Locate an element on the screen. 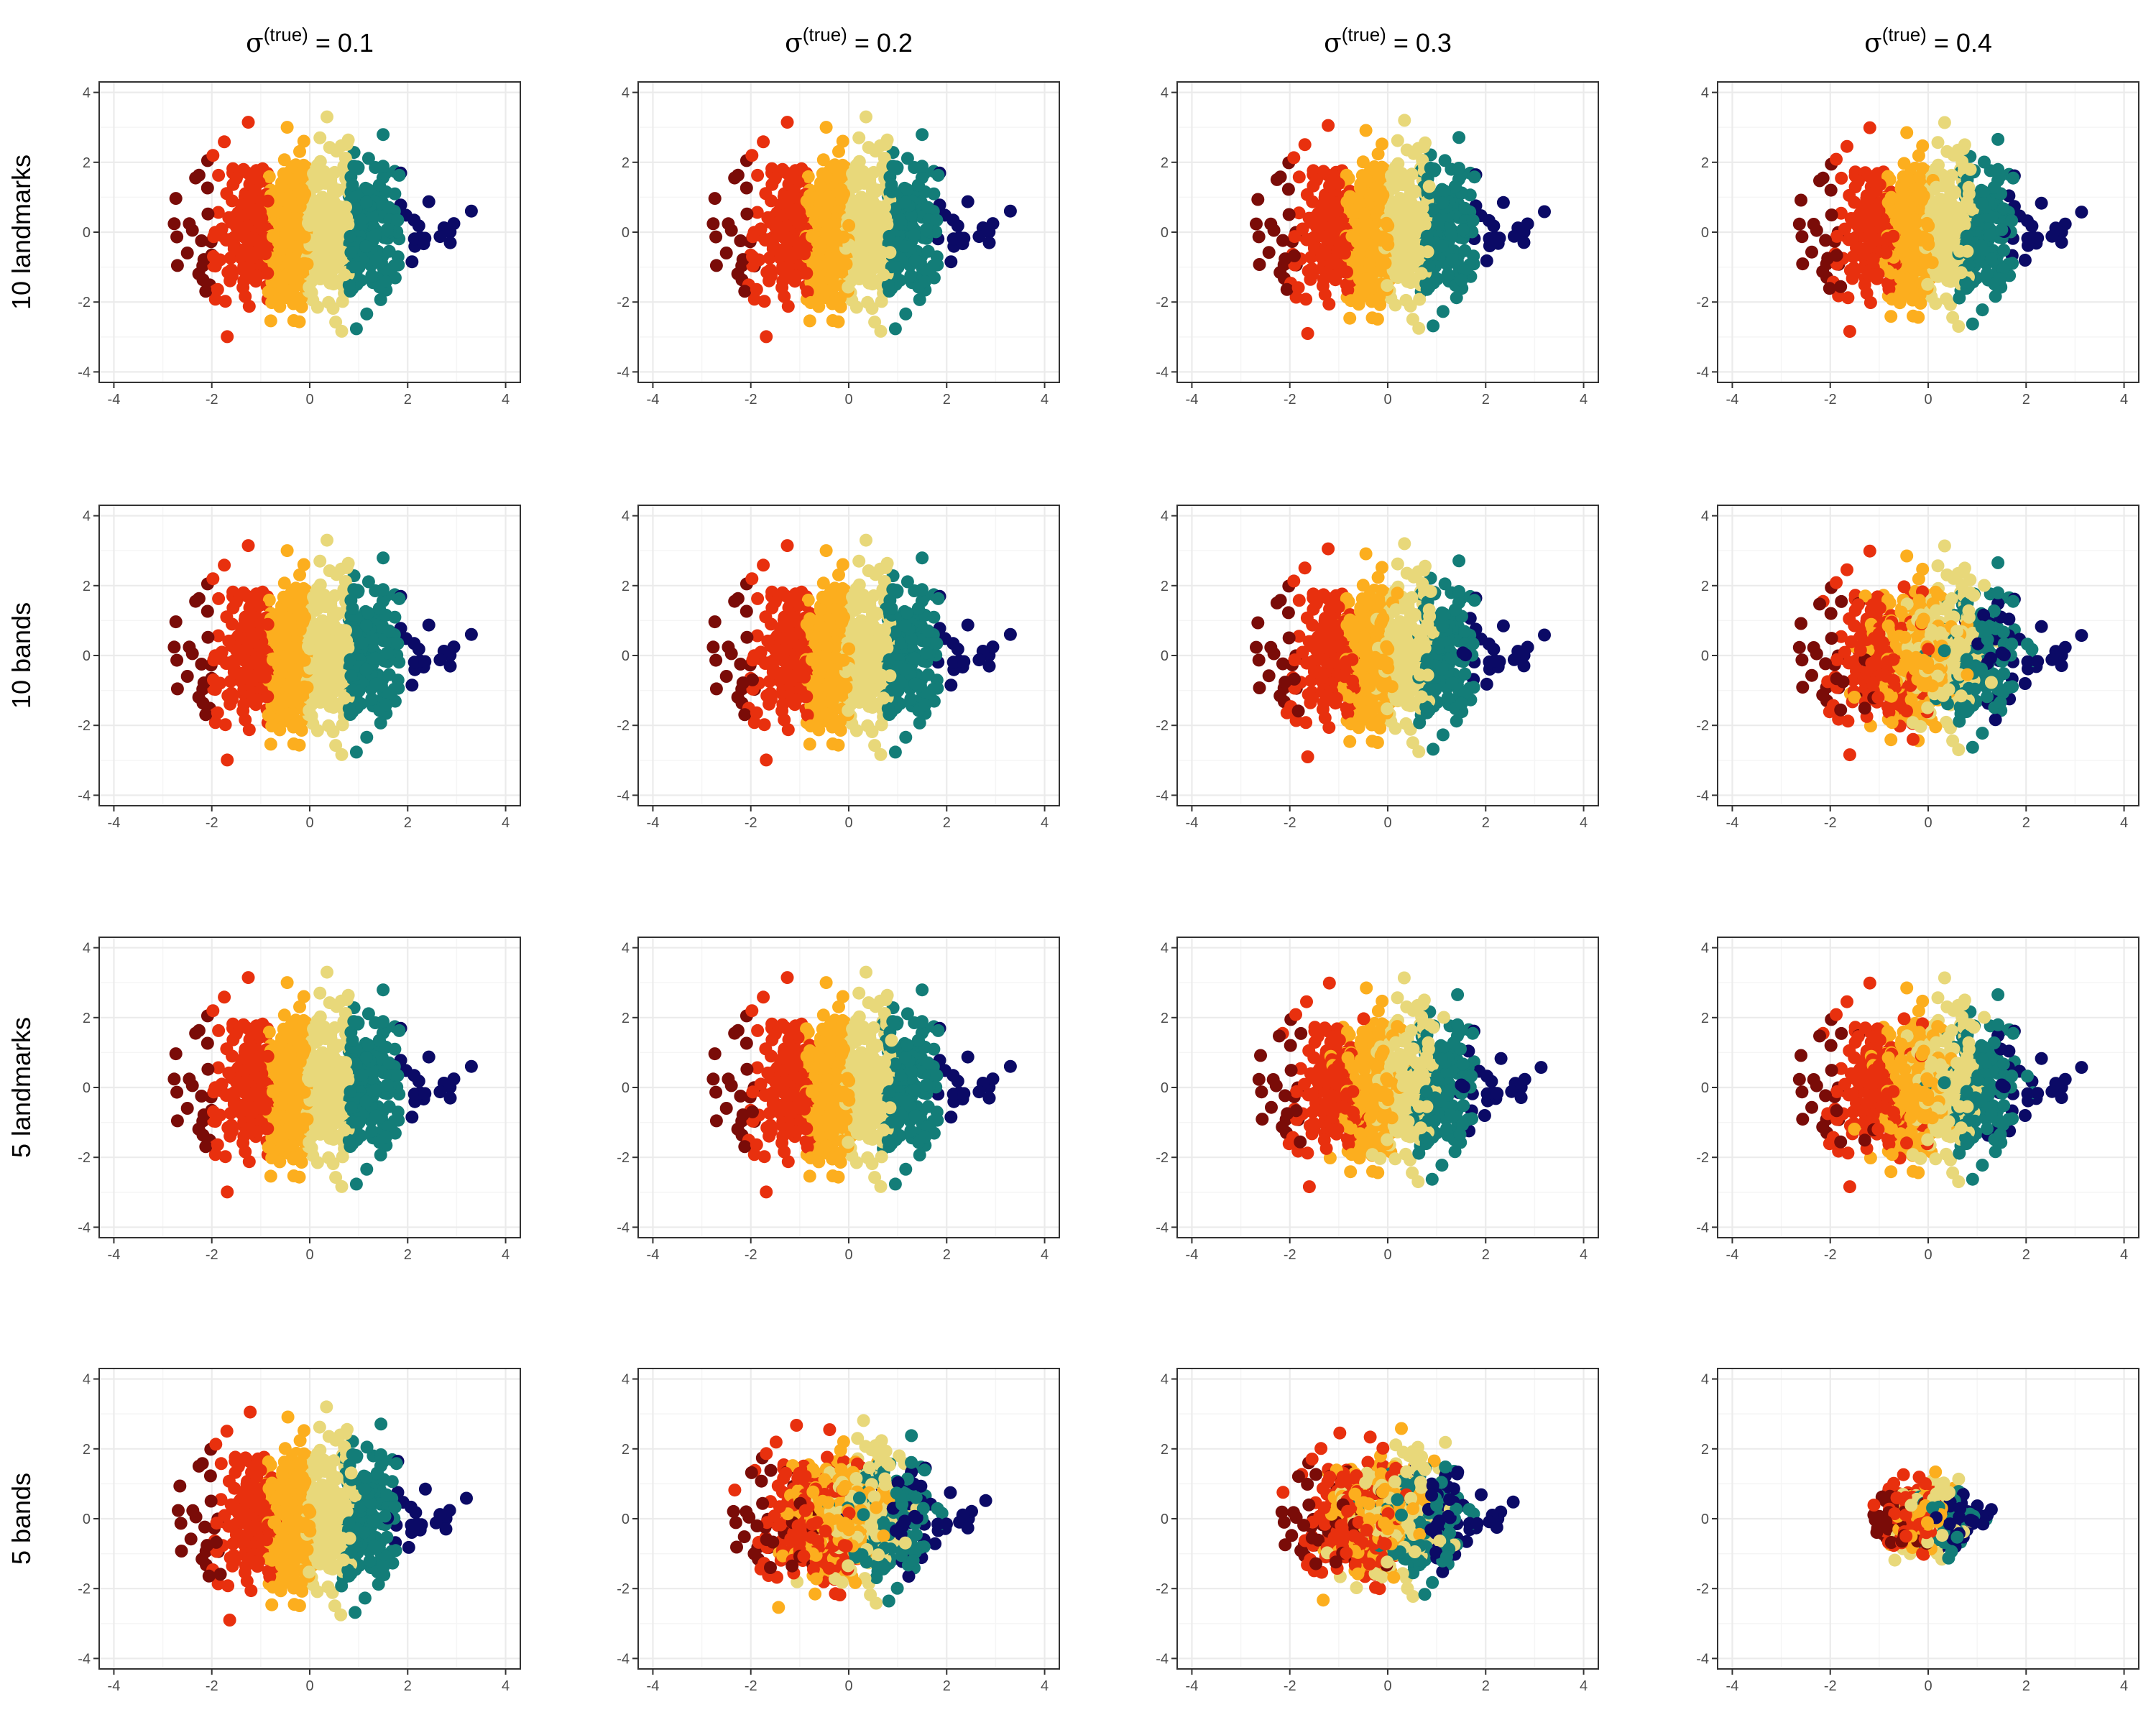 The height and width of the screenshot is (1725, 2156). x-tick-label: 4 is located at coordinates (506, 400).